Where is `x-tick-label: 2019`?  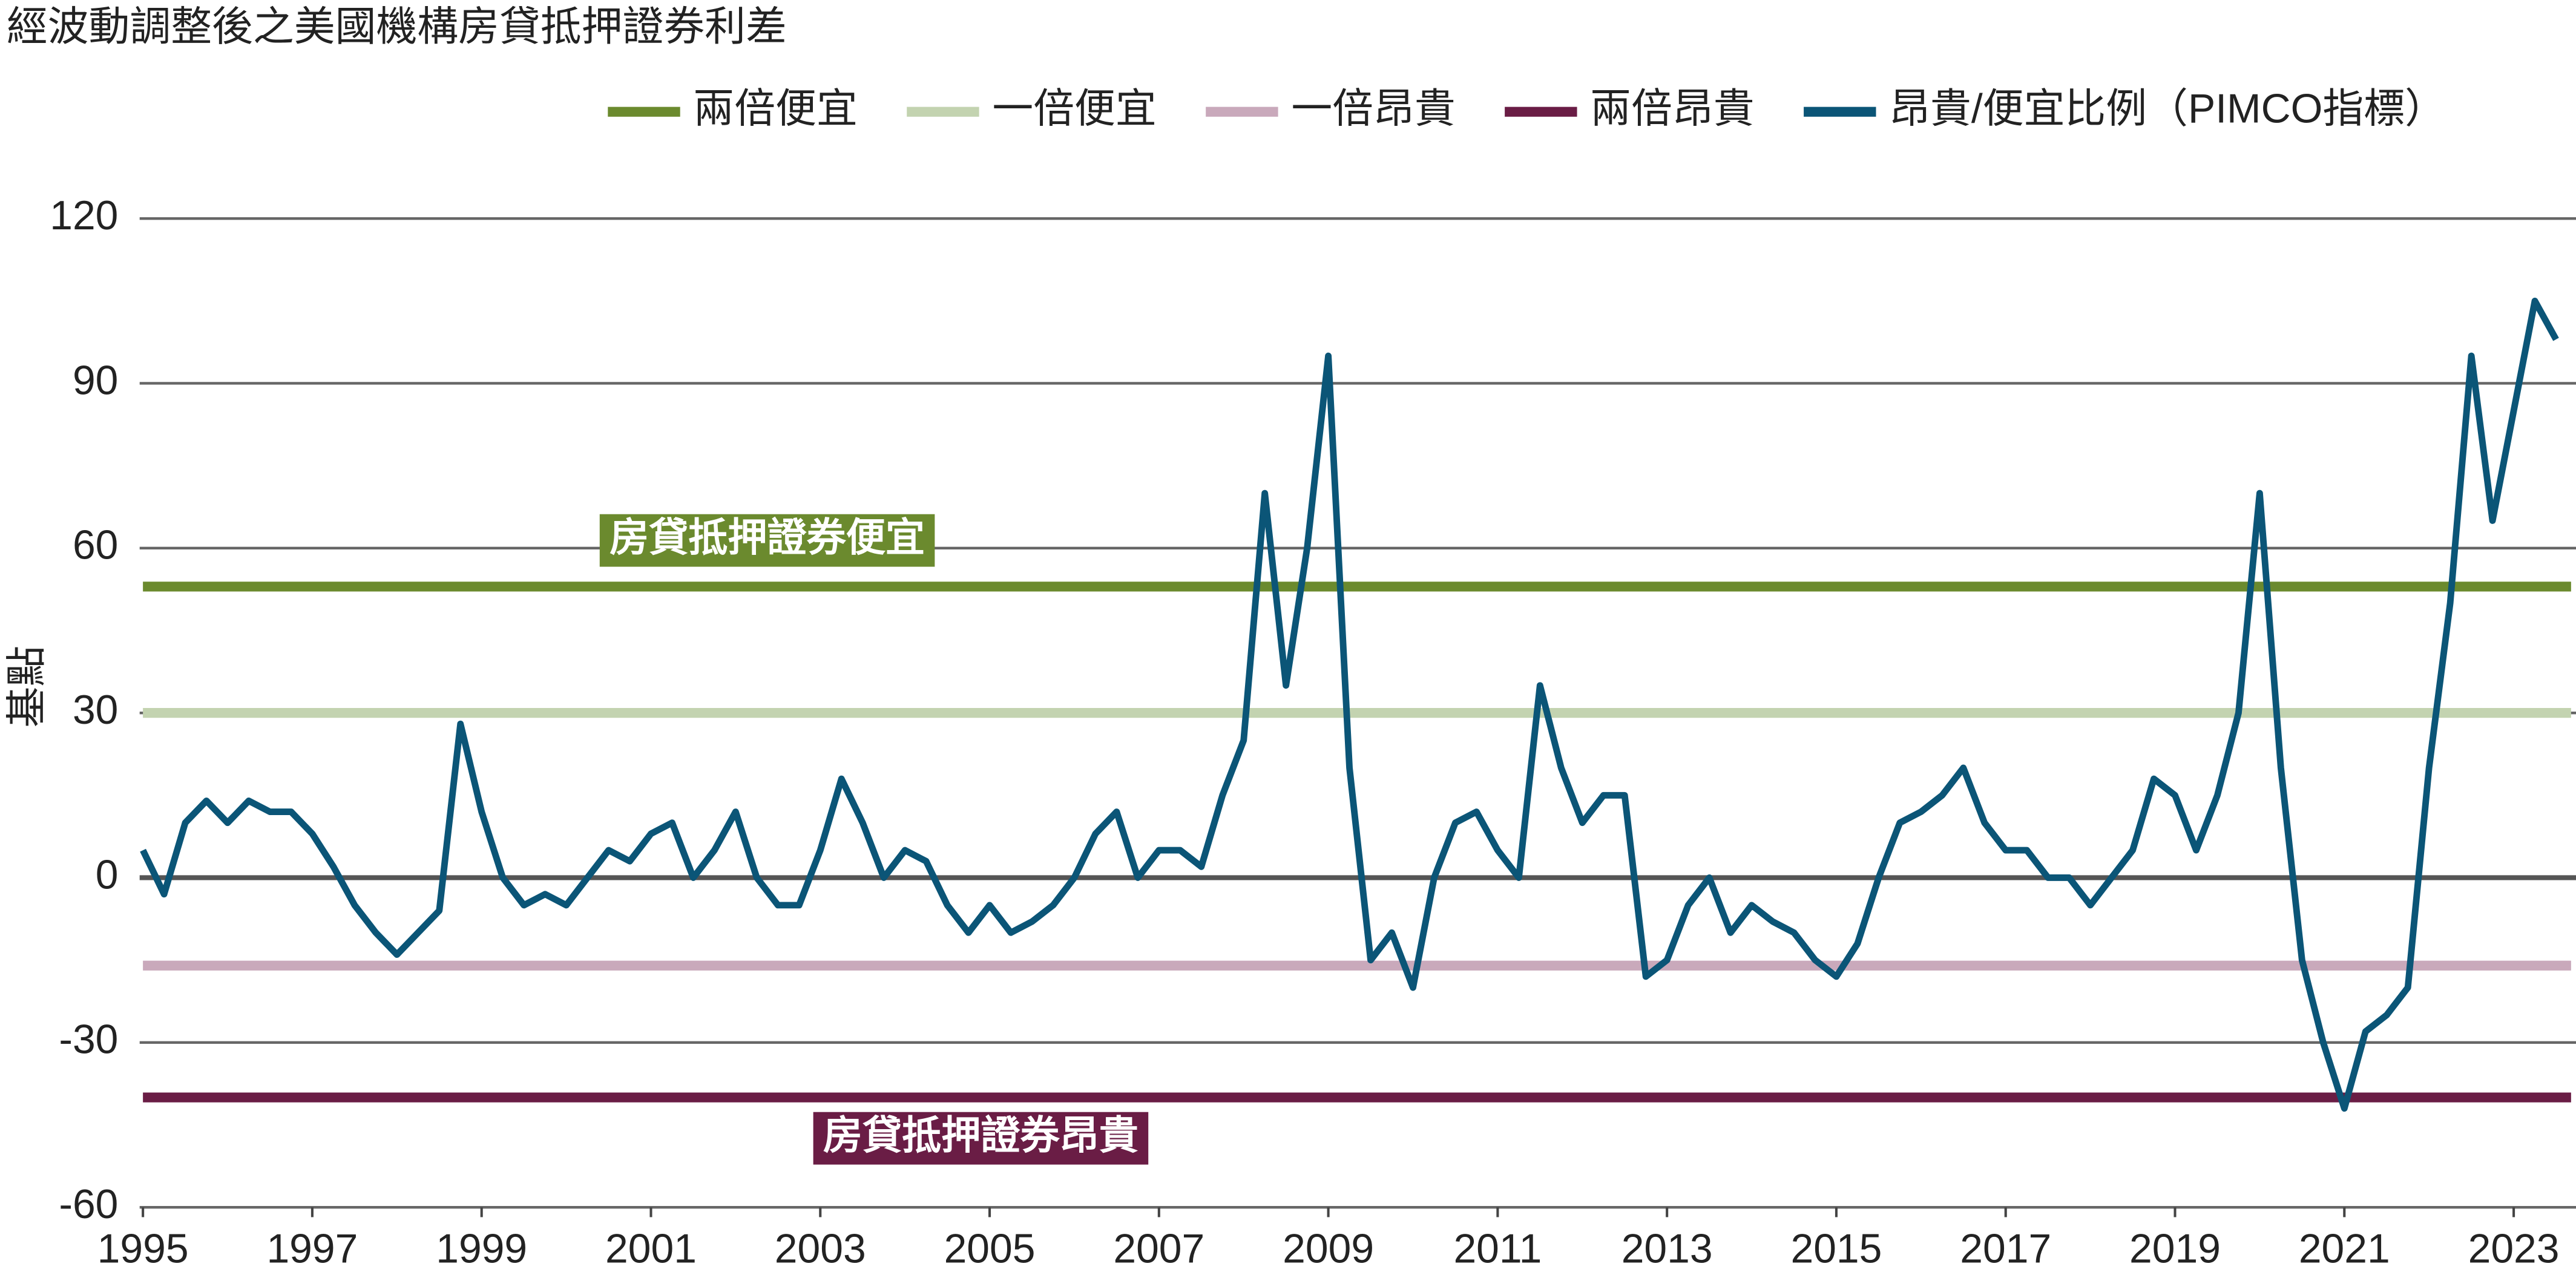 x-tick-label: 2019 is located at coordinates (2175, 1249).